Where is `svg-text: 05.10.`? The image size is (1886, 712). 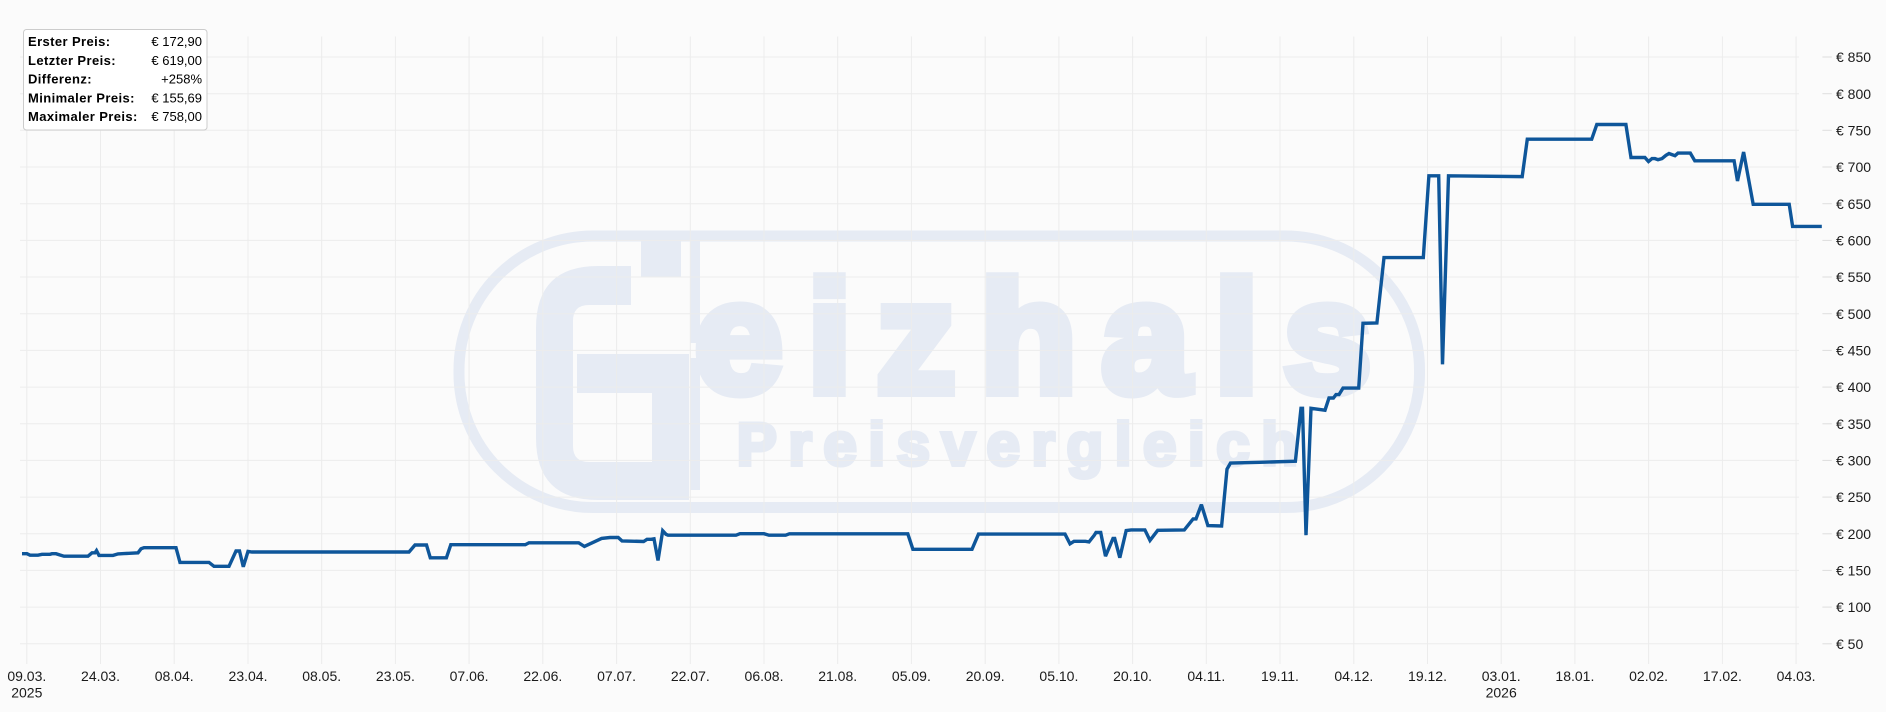
svg-text: 05.10. is located at coordinates (1058, 676).